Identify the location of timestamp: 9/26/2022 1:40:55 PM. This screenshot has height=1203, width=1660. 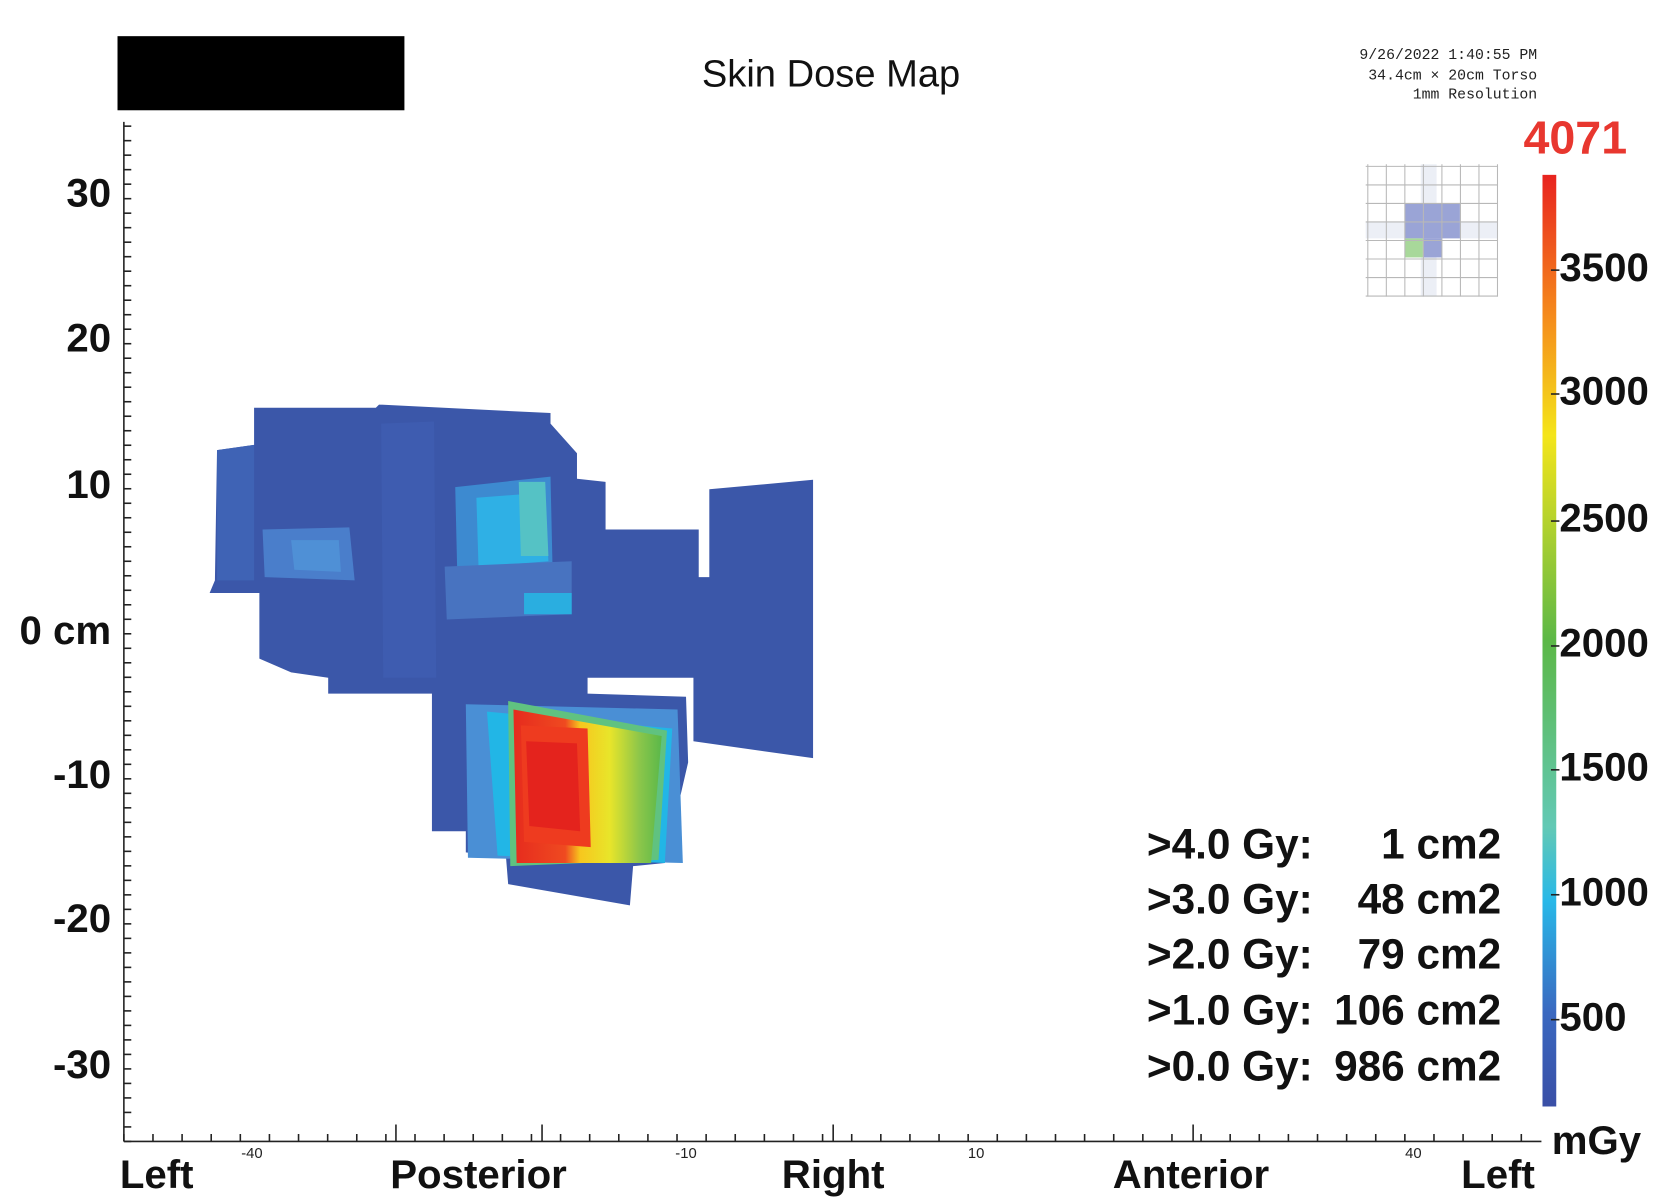
(1448, 56).